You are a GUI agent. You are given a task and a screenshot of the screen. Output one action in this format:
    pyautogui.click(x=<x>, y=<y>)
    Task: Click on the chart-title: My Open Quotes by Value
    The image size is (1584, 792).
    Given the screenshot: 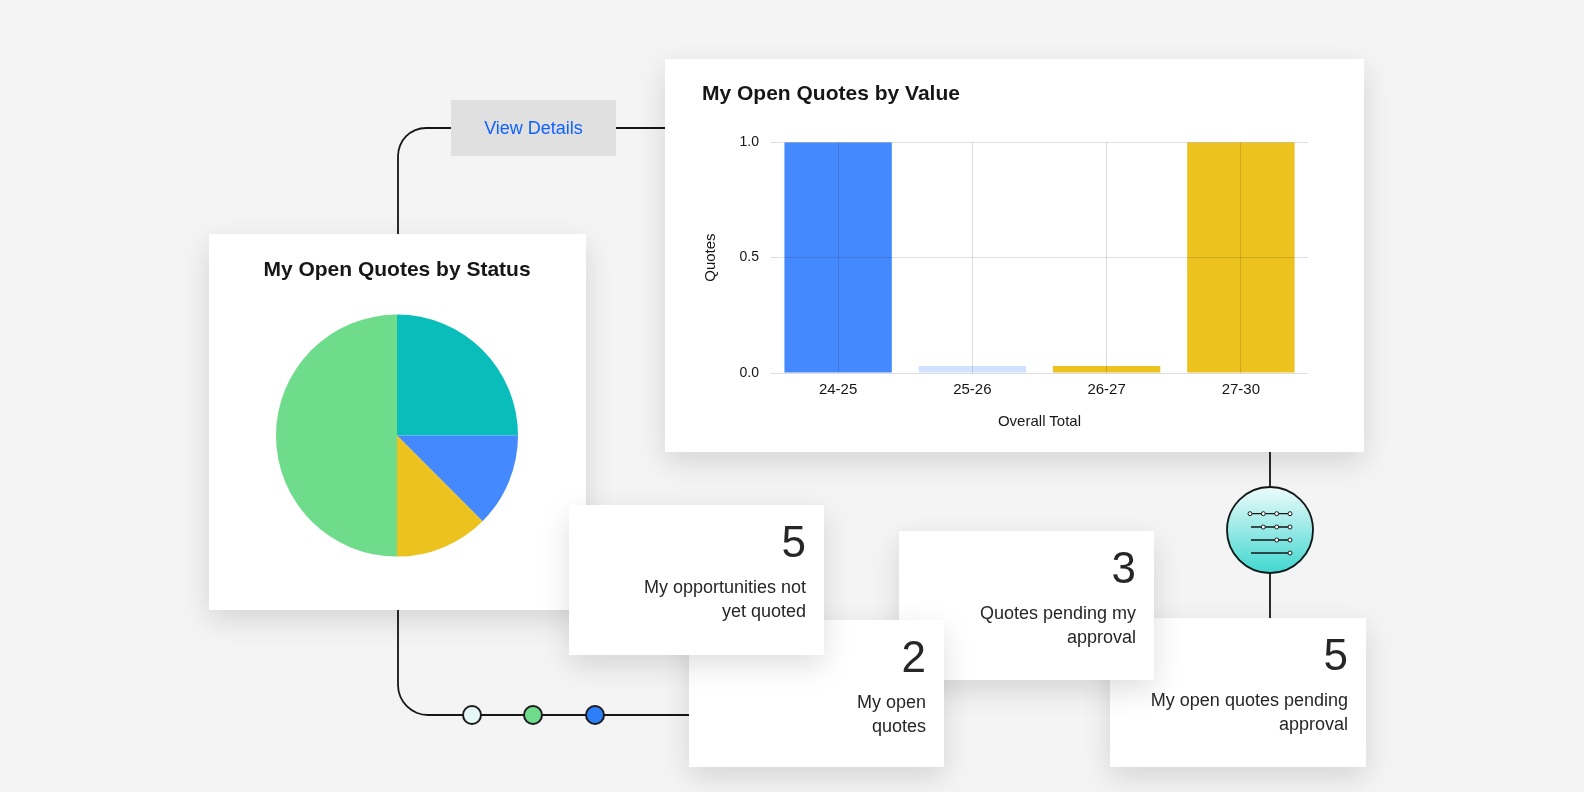 What is the action you would take?
    pyautogui.click(x=831, y=93)
    